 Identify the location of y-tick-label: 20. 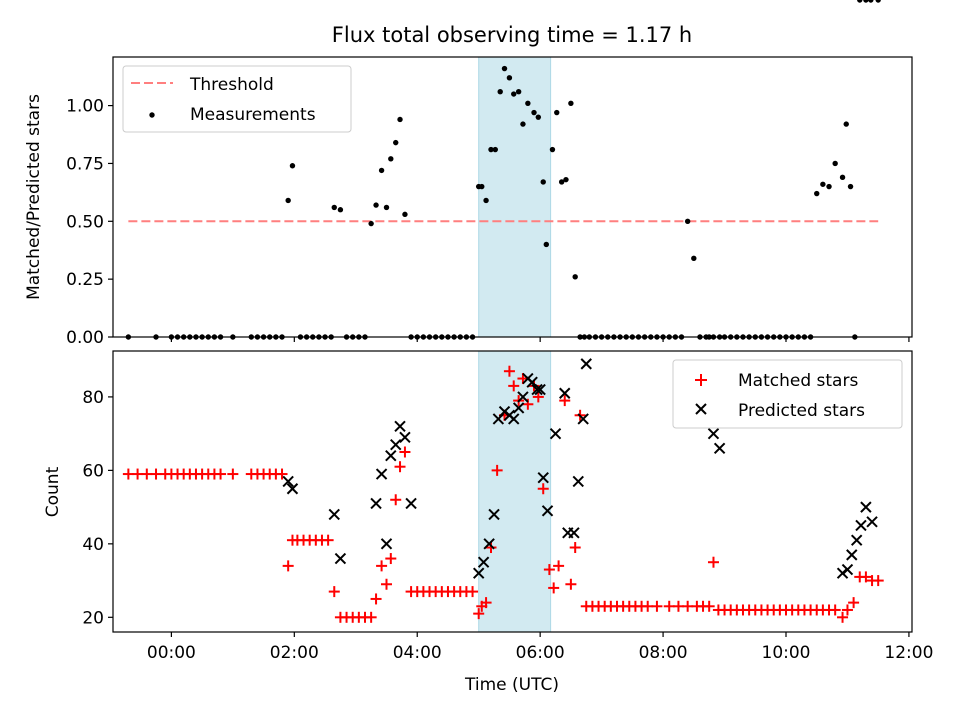
(93, 618).